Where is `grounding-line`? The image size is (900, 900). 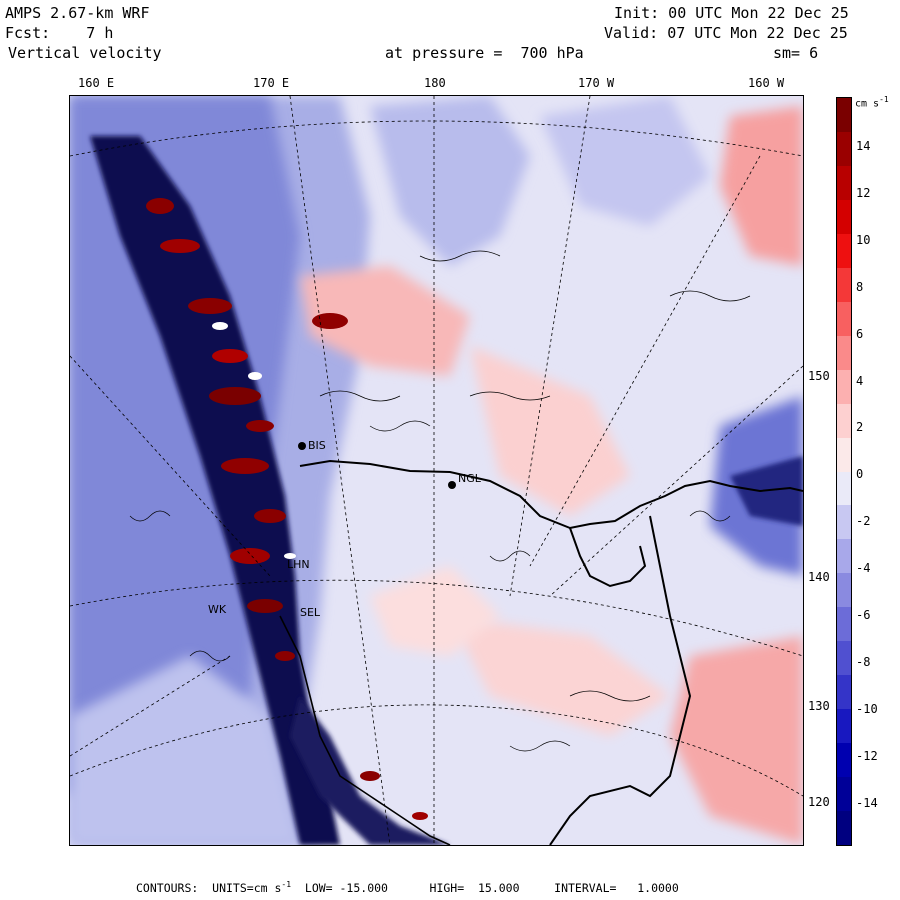
grounding-line is located at coordinates (620, 680).